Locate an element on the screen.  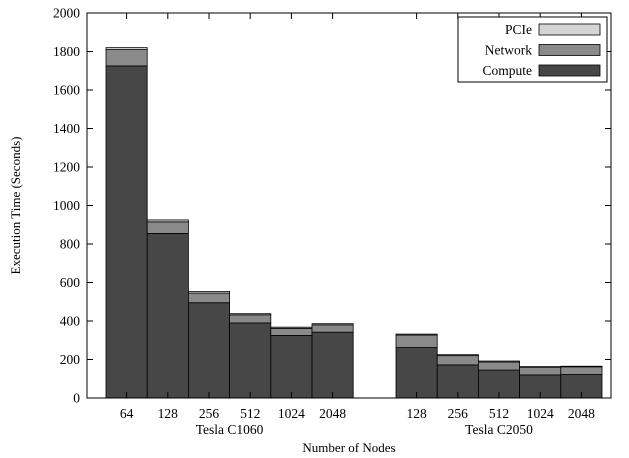
y-tick-label: 400 is located at coordinates (70, 321).